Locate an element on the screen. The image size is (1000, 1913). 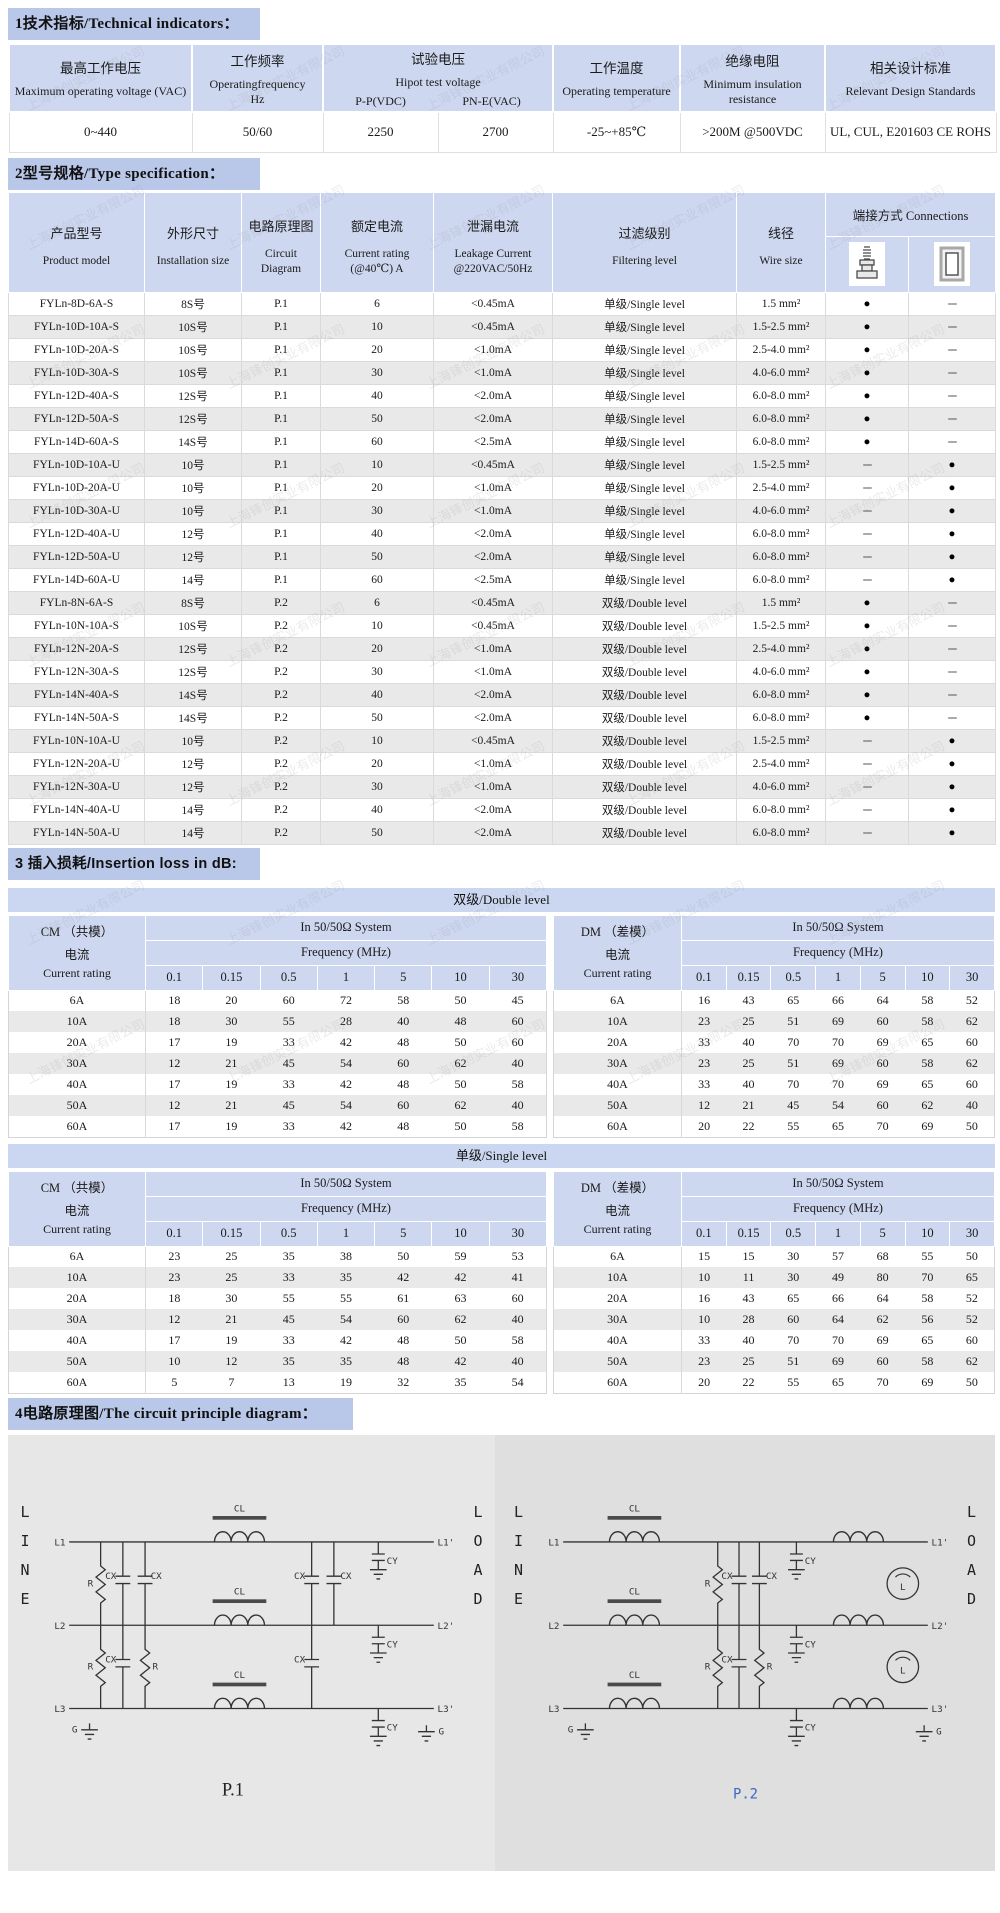
dm-current-header: DM （差模） 电流 Current rating is located at coordinates (617, 1208).